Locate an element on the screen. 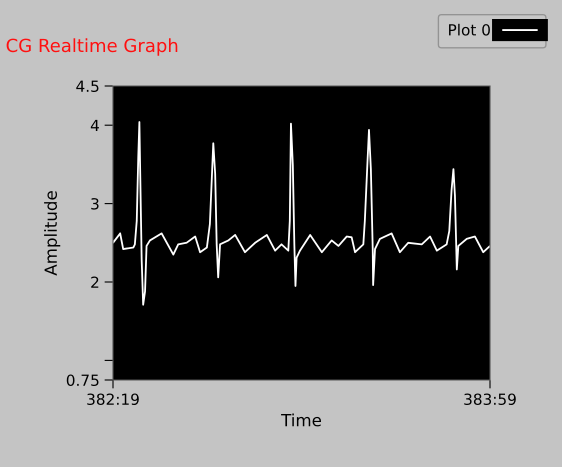 Image resolution: width=562 pixels, height=467 pixels. x-axis-title: Time is located at coordinates (301, 420).